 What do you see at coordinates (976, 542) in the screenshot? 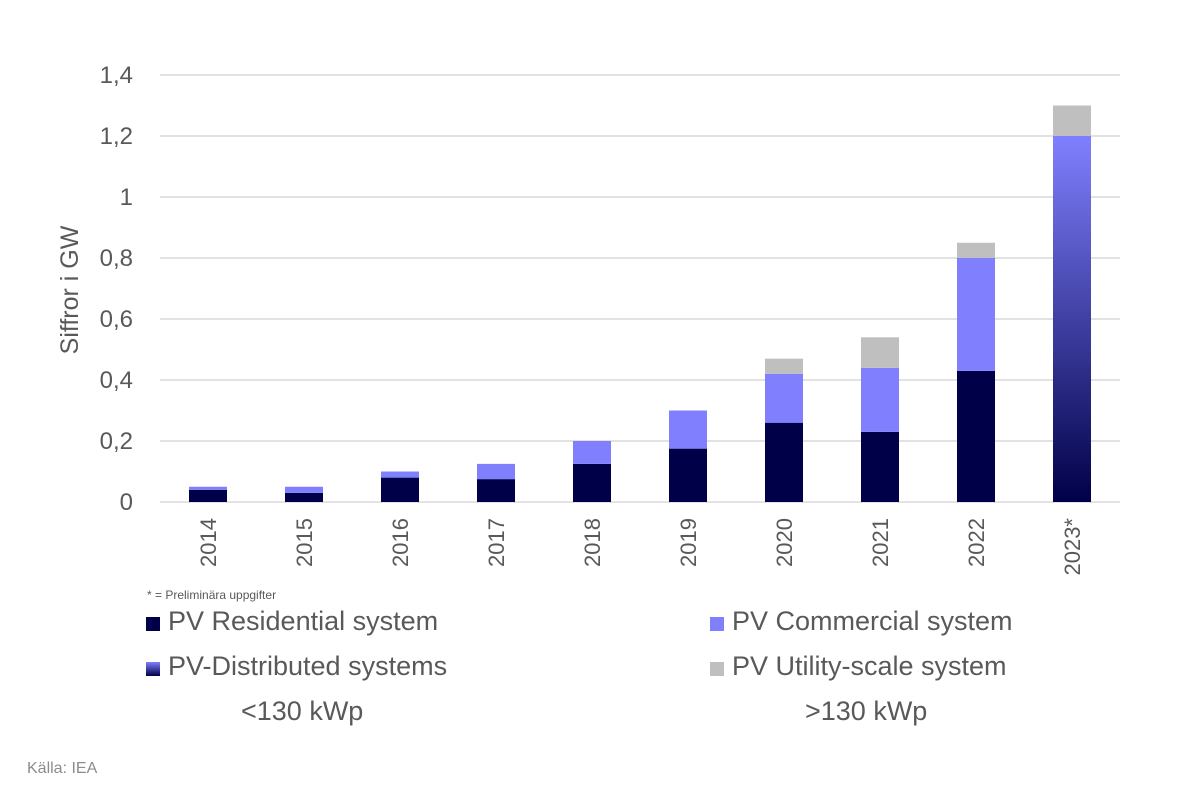
I see `x-tick-label: 2022` at bounding box center [976, 542].